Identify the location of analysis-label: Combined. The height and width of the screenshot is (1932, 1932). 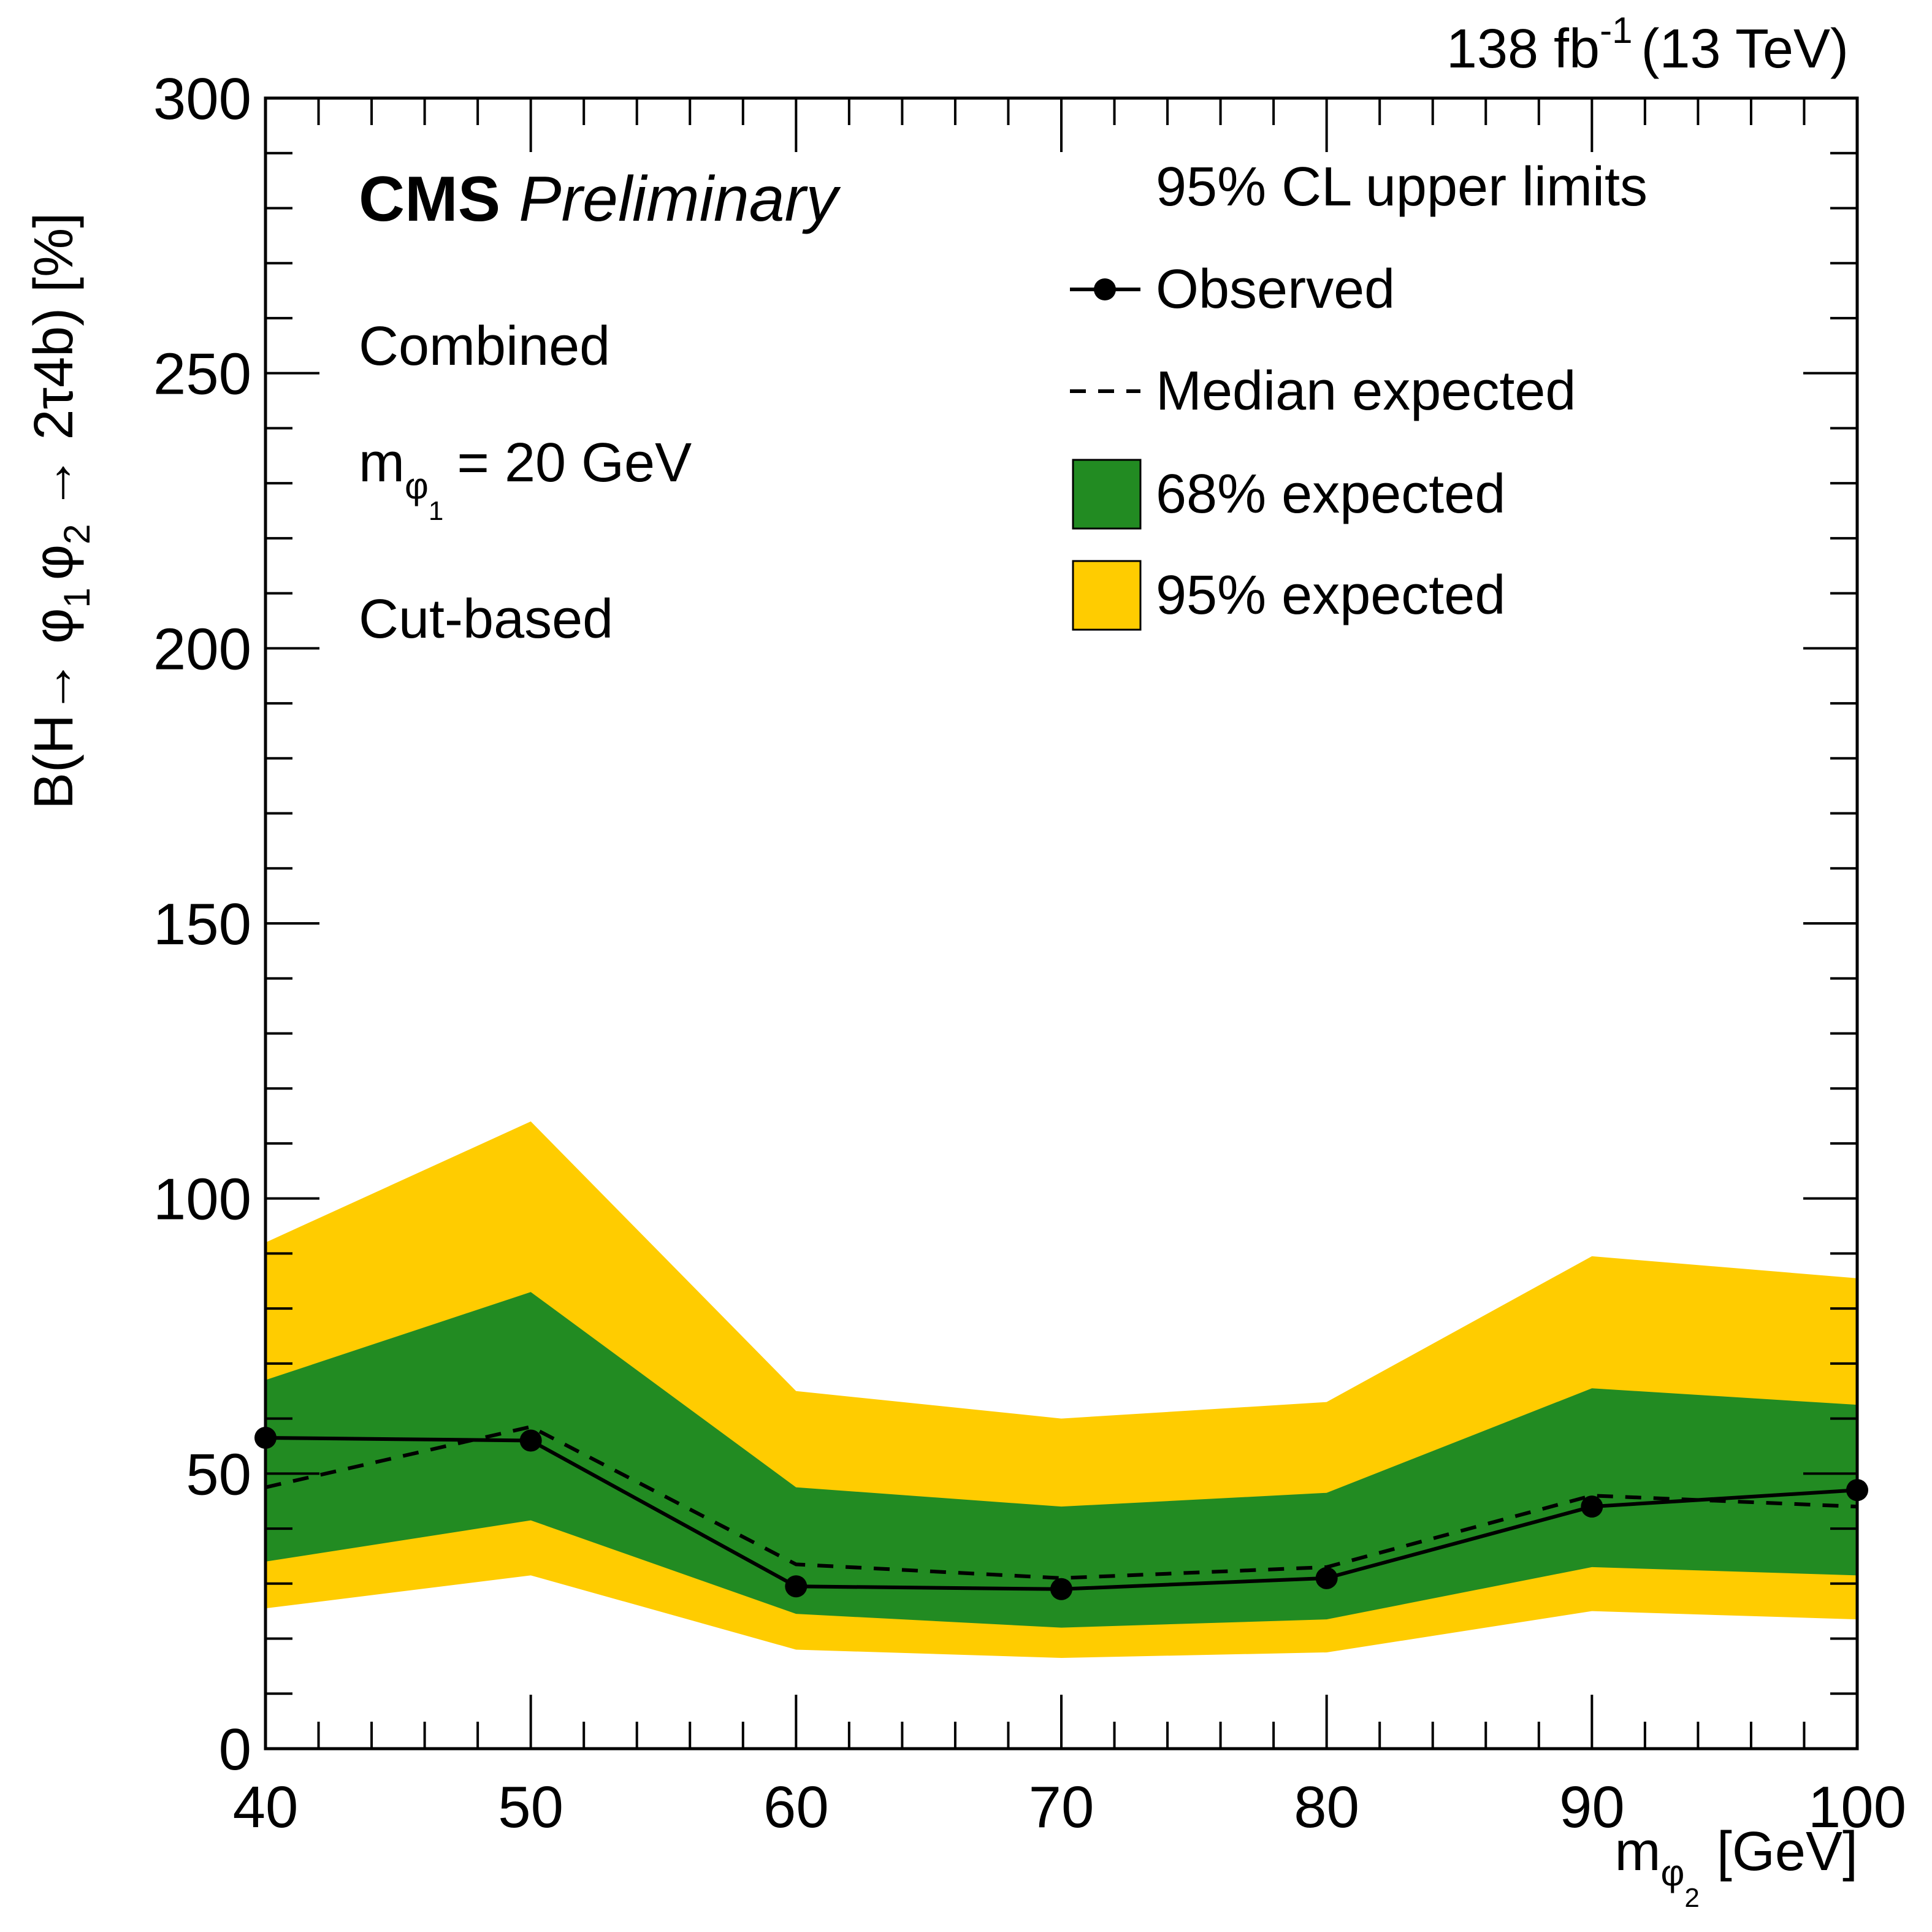
(484, 346).